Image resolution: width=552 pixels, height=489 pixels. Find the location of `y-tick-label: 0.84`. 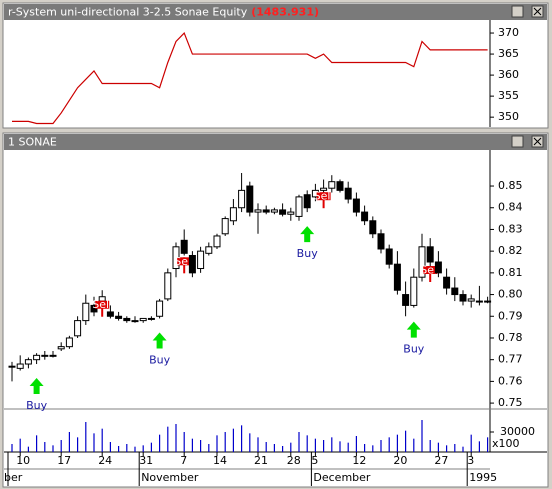

y-tick-label: 0.84 is located at coordinates (510, 207).